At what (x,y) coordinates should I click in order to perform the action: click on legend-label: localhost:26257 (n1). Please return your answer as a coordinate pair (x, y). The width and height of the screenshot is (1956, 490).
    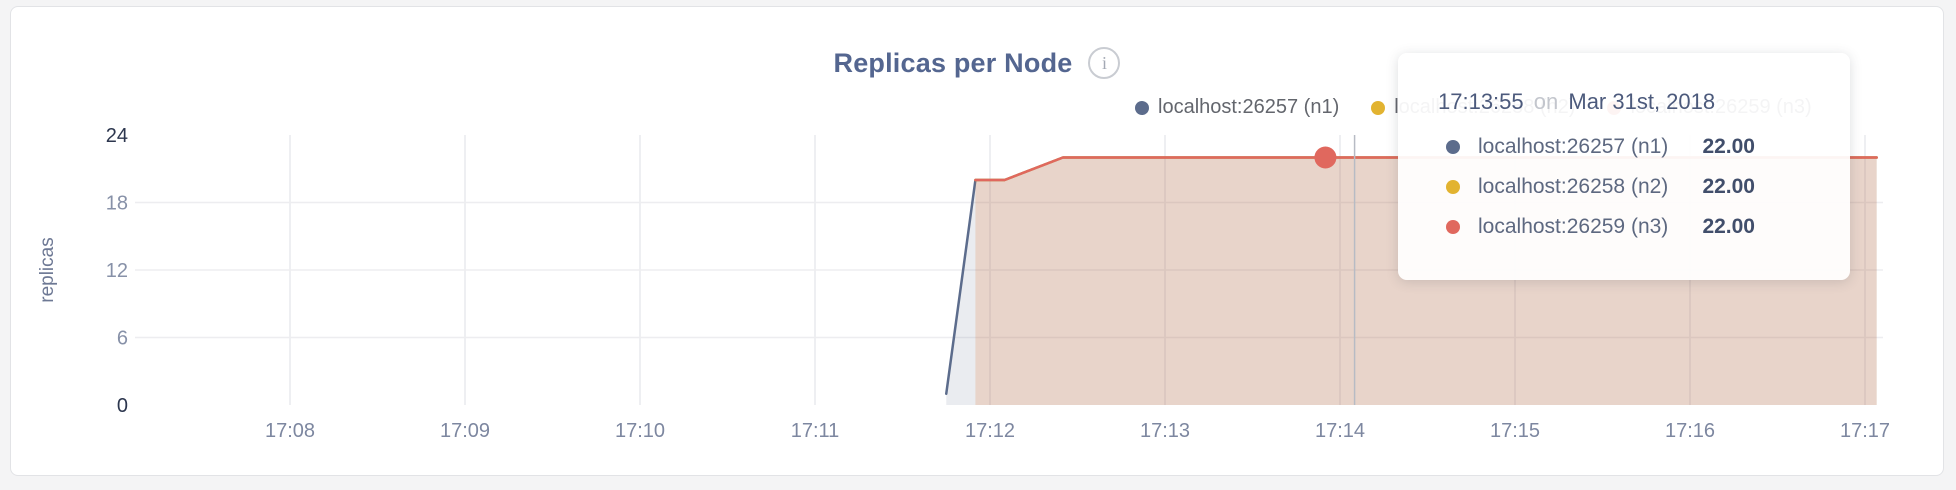
    Looking at the image, I should click on (1249, 107).